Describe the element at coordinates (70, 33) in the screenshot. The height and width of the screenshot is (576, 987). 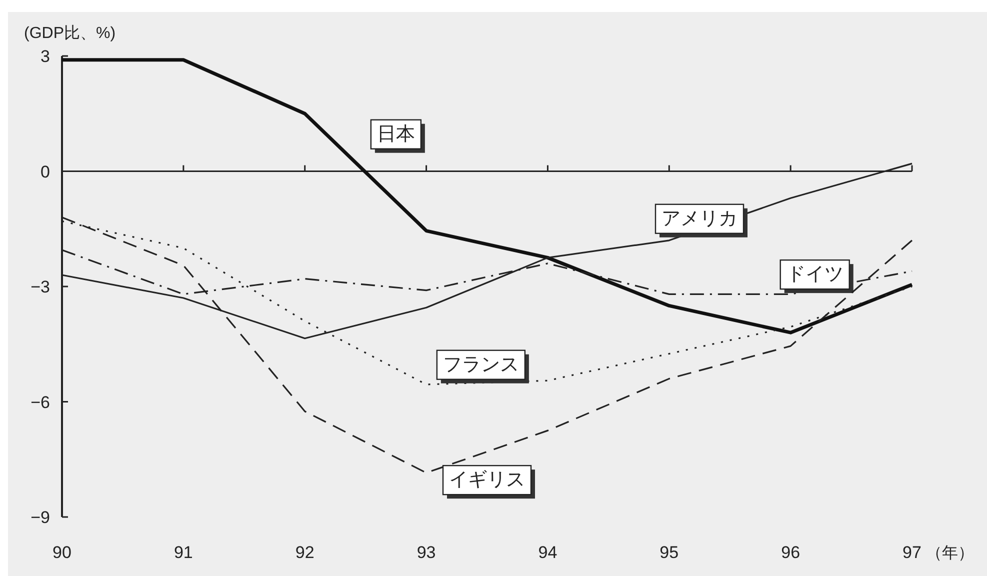
I see `y-axis-title: (GDP比、%)` at that location.